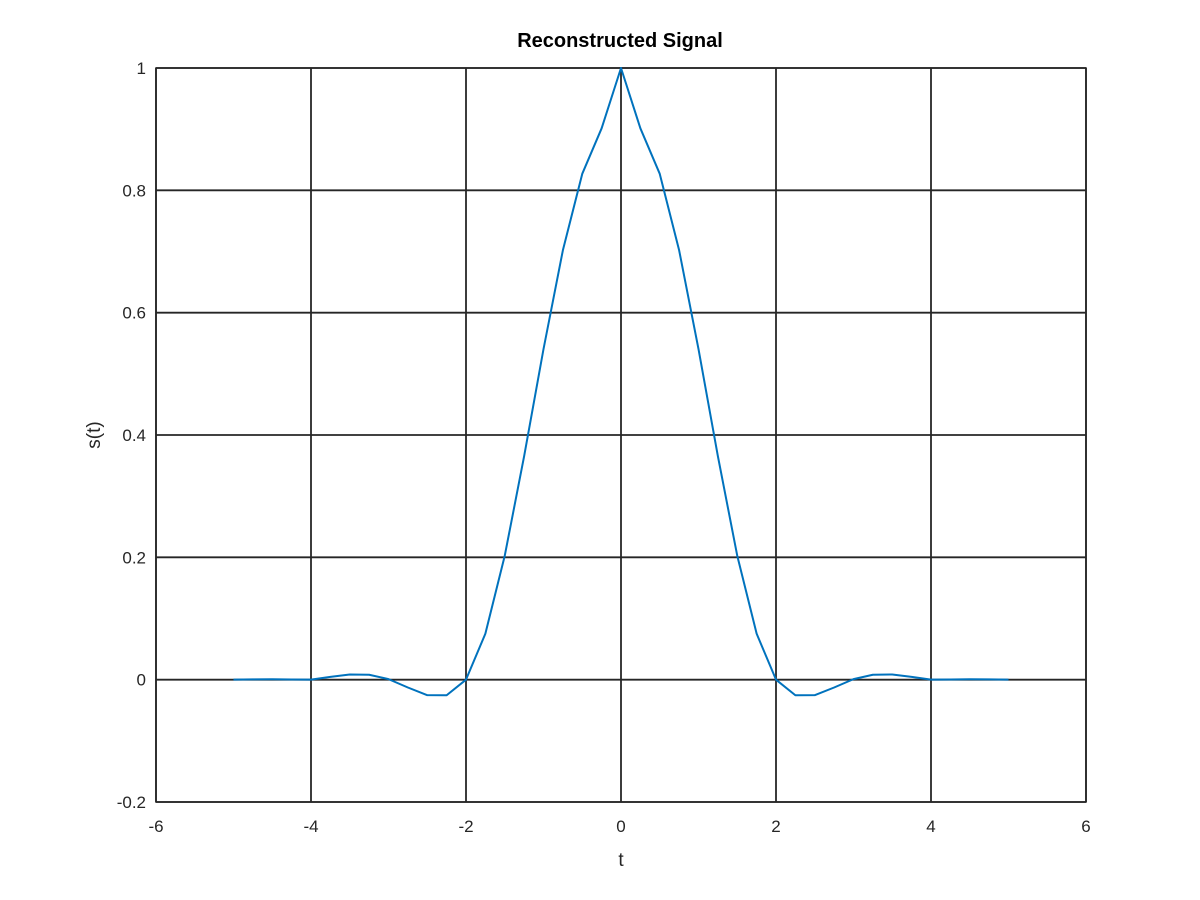 Image resolution: width=1200 pixels, height=900 pixels. I want to click on y-tick-labels: -0.2 0 0.2 0.4 0.6 0.8 1, so click(131, 435).